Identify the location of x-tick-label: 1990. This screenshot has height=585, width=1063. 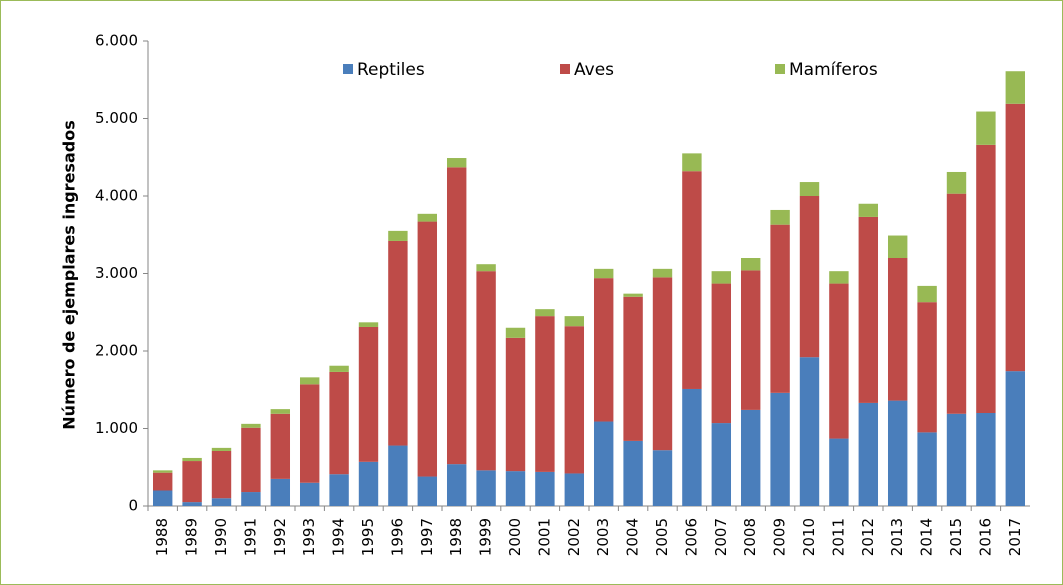
(221, 537).